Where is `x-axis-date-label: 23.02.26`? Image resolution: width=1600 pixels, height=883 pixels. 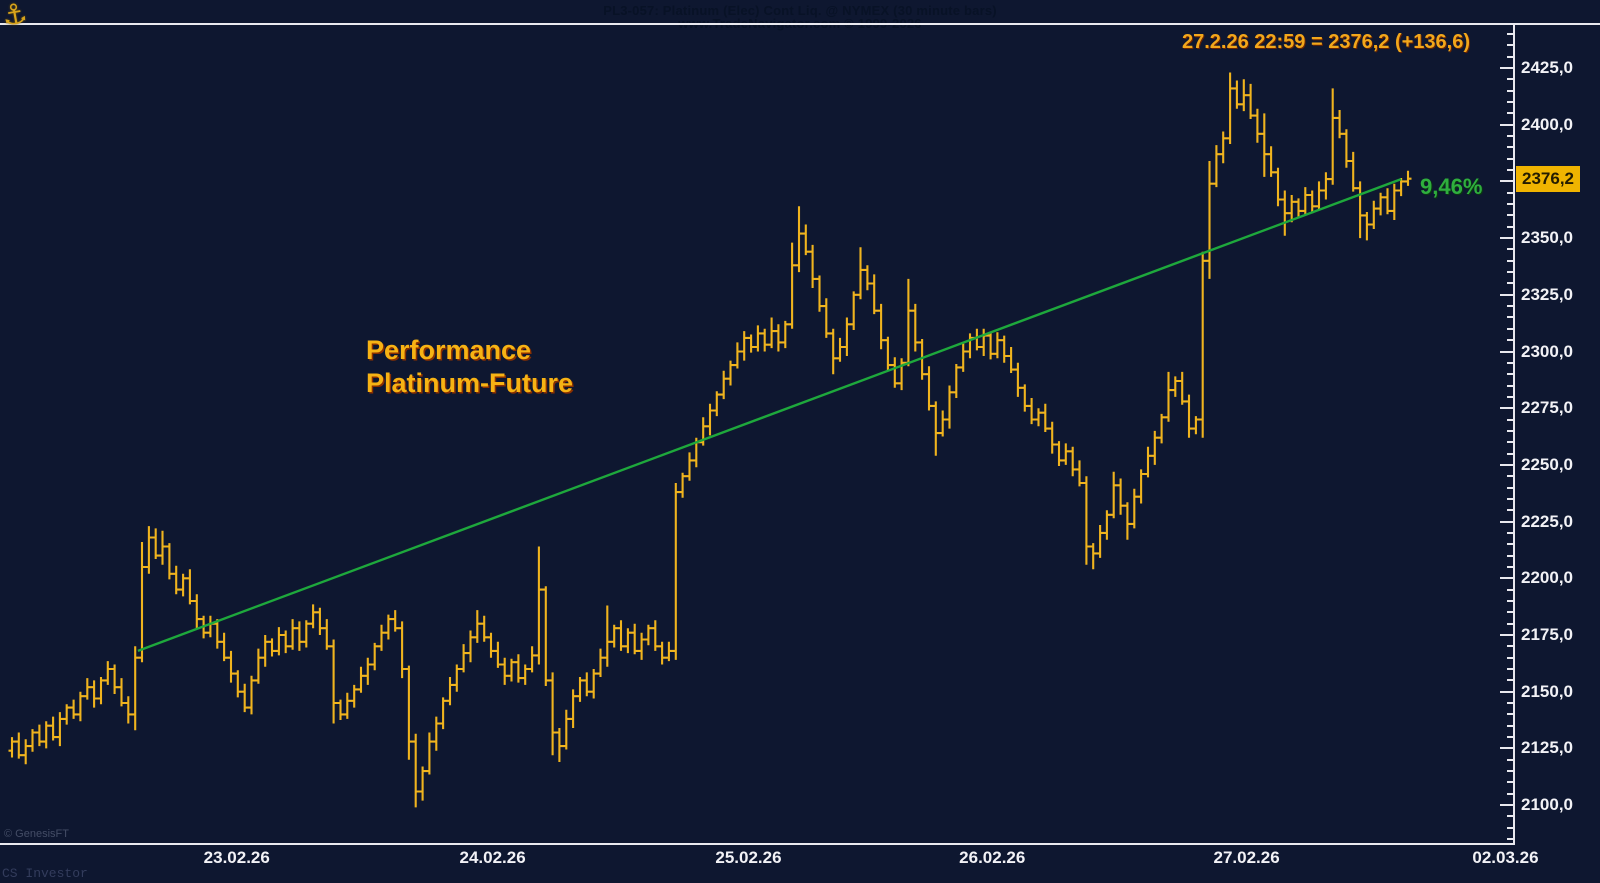
x-axis-date-label: 23.02.26 is located at coordinates (236, 857).